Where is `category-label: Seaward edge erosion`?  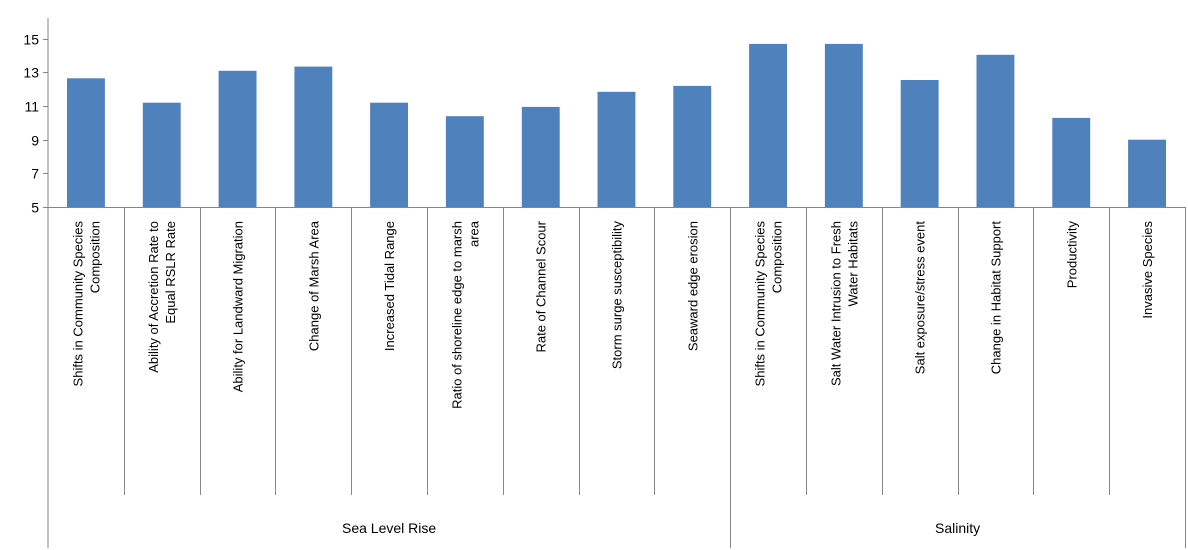 category-label: Seaward edge erosion is located at coordinates (692, 286).